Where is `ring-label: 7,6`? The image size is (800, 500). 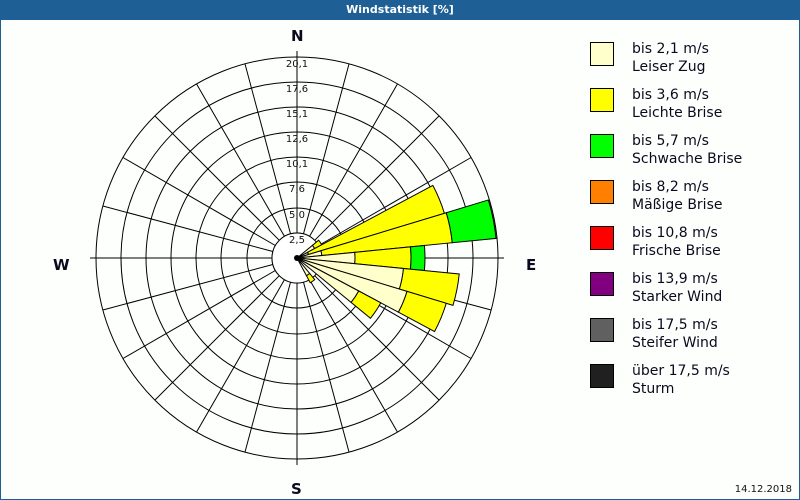
ring-label: 7,6 is located at coordinates (297, 189).